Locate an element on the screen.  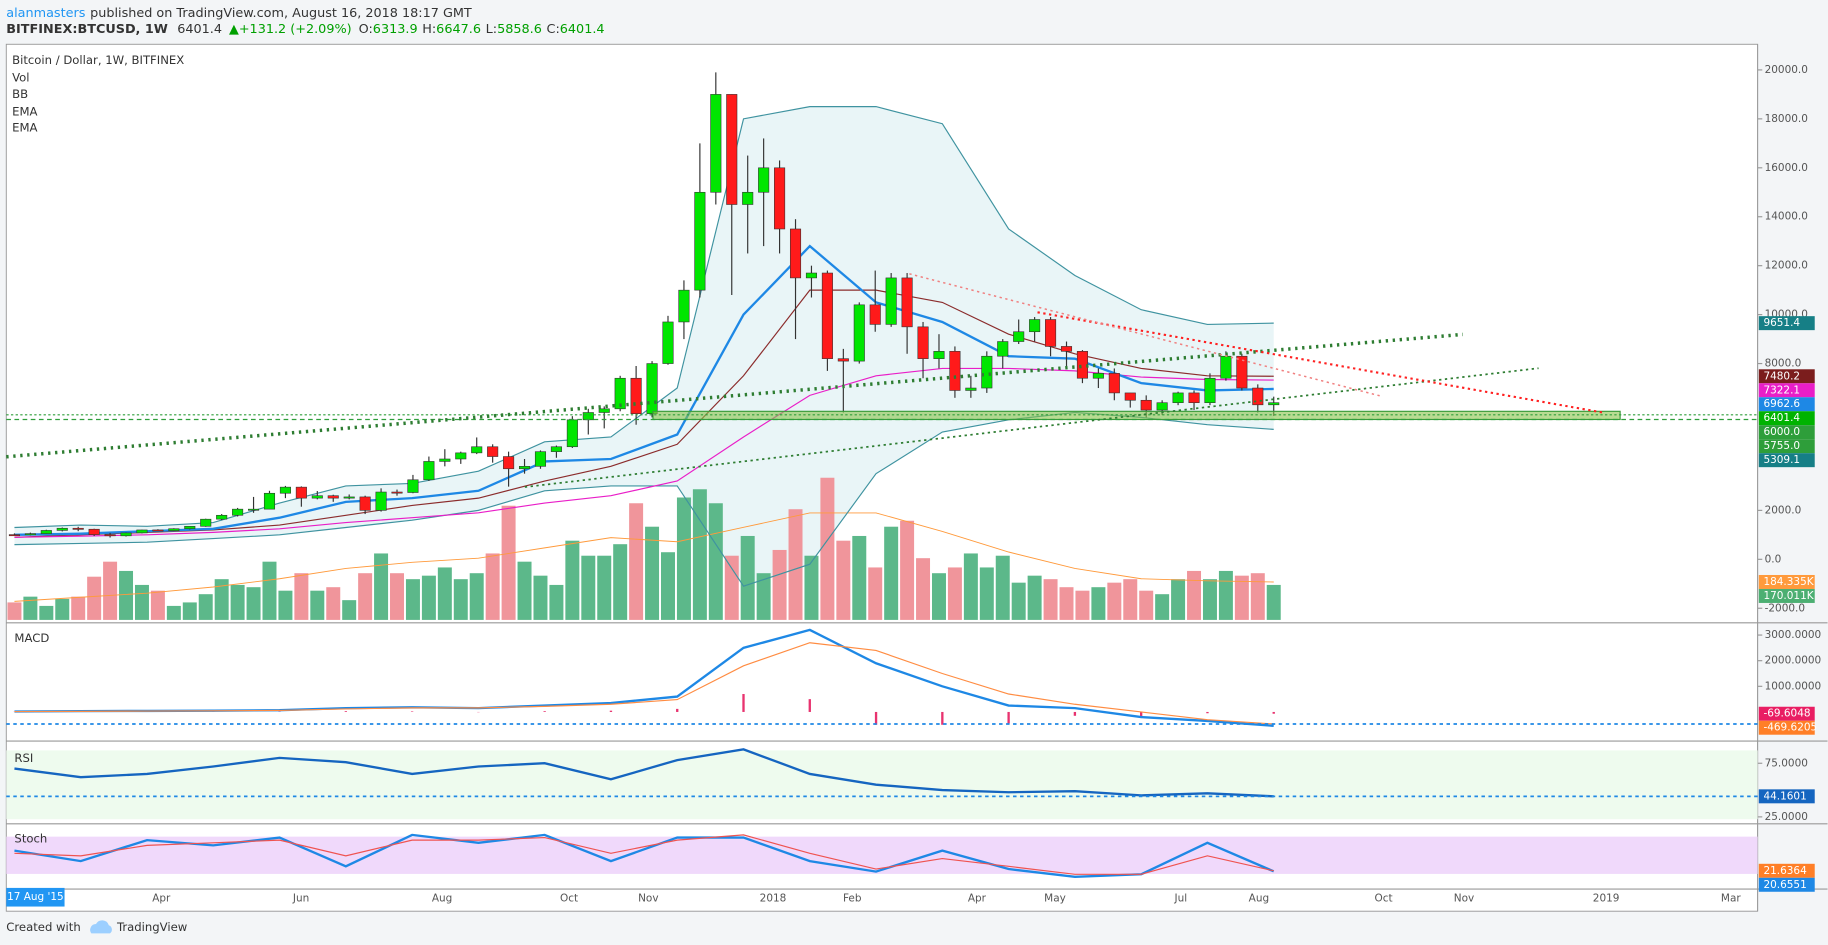
y-tick-label: -2000.0 is located at coordinates (1785, 608).